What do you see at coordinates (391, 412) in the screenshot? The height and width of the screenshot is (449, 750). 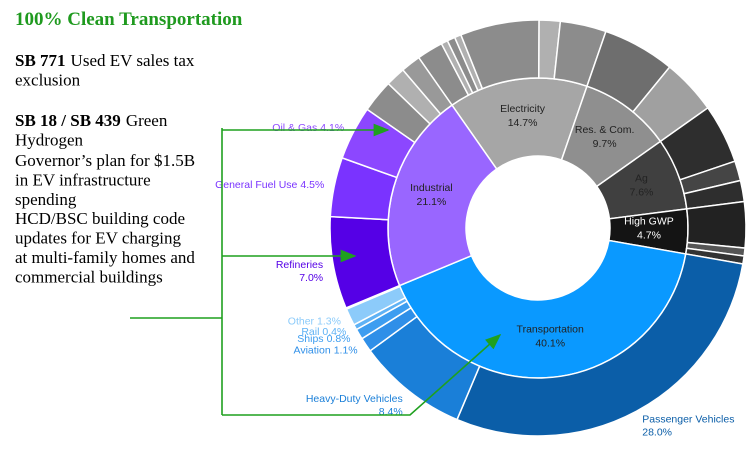 I see `outer-label-value: 8.4%` at bounding box center [391, 412].